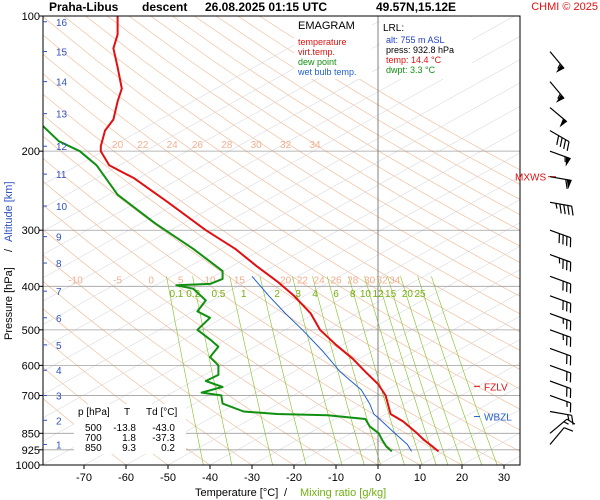 This screenshot has width=600, height=500. Describe the element at coordinates (62, 115) in the screenshot. I see `altitude-tick-label: 13` at that location.